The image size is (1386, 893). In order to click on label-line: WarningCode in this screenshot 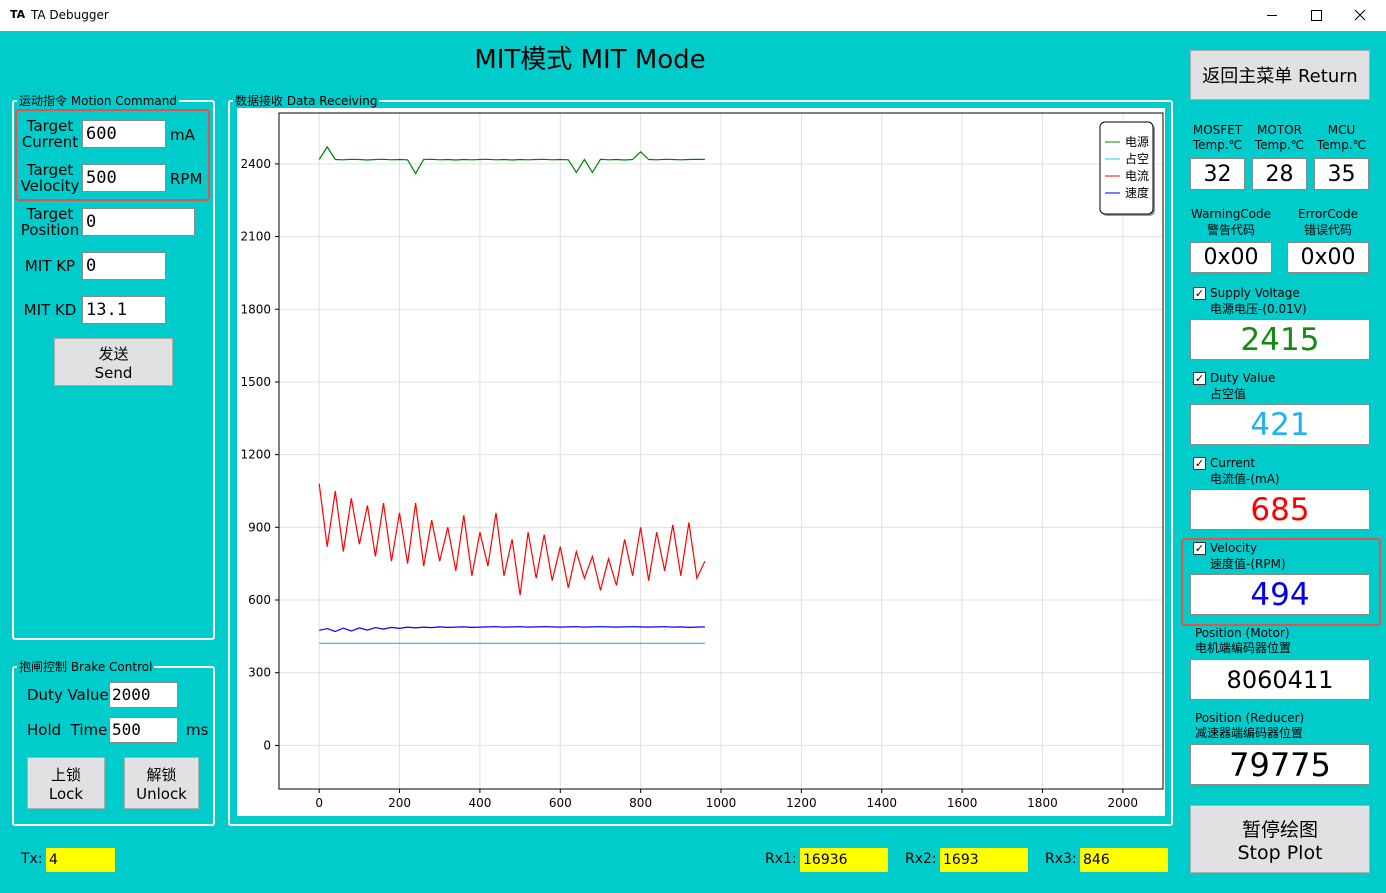, I will do `click(1231, 213)`.